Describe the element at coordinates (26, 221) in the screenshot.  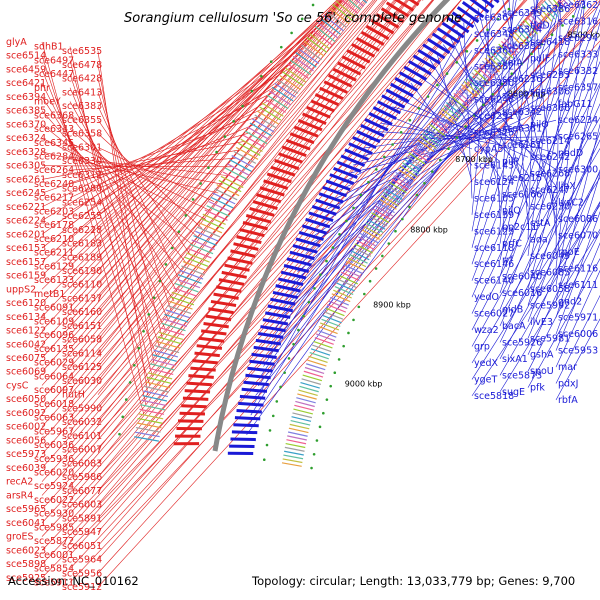
I see `gene-label: sce6224` at that location.